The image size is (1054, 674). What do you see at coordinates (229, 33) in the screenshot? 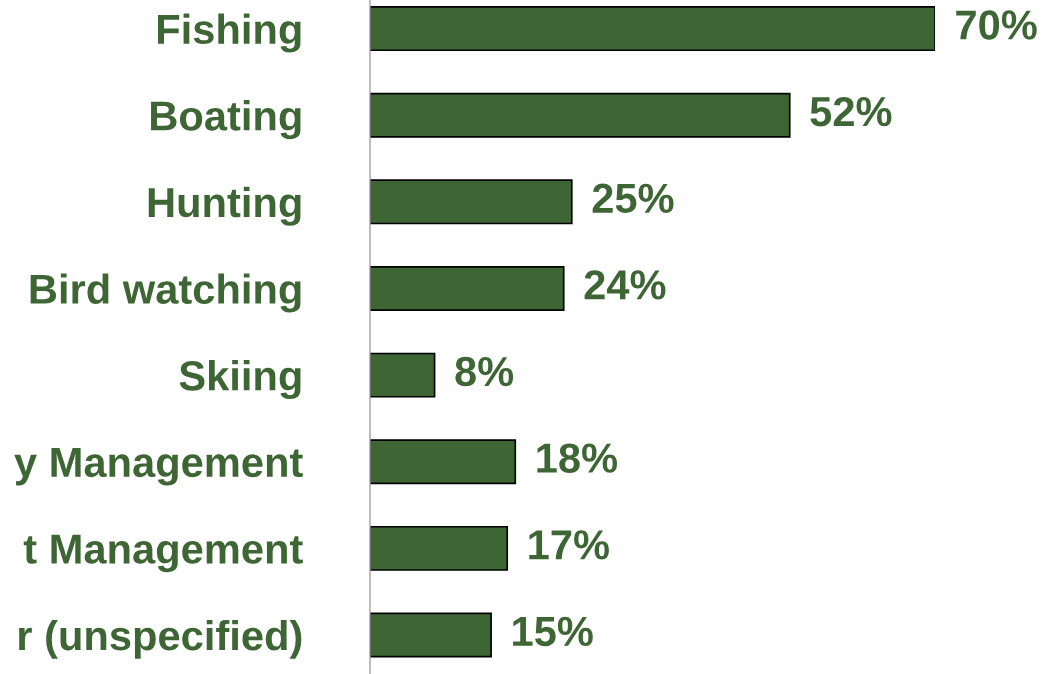
I see `y-tick-label: Fishing` at bounding box center [229, 33].